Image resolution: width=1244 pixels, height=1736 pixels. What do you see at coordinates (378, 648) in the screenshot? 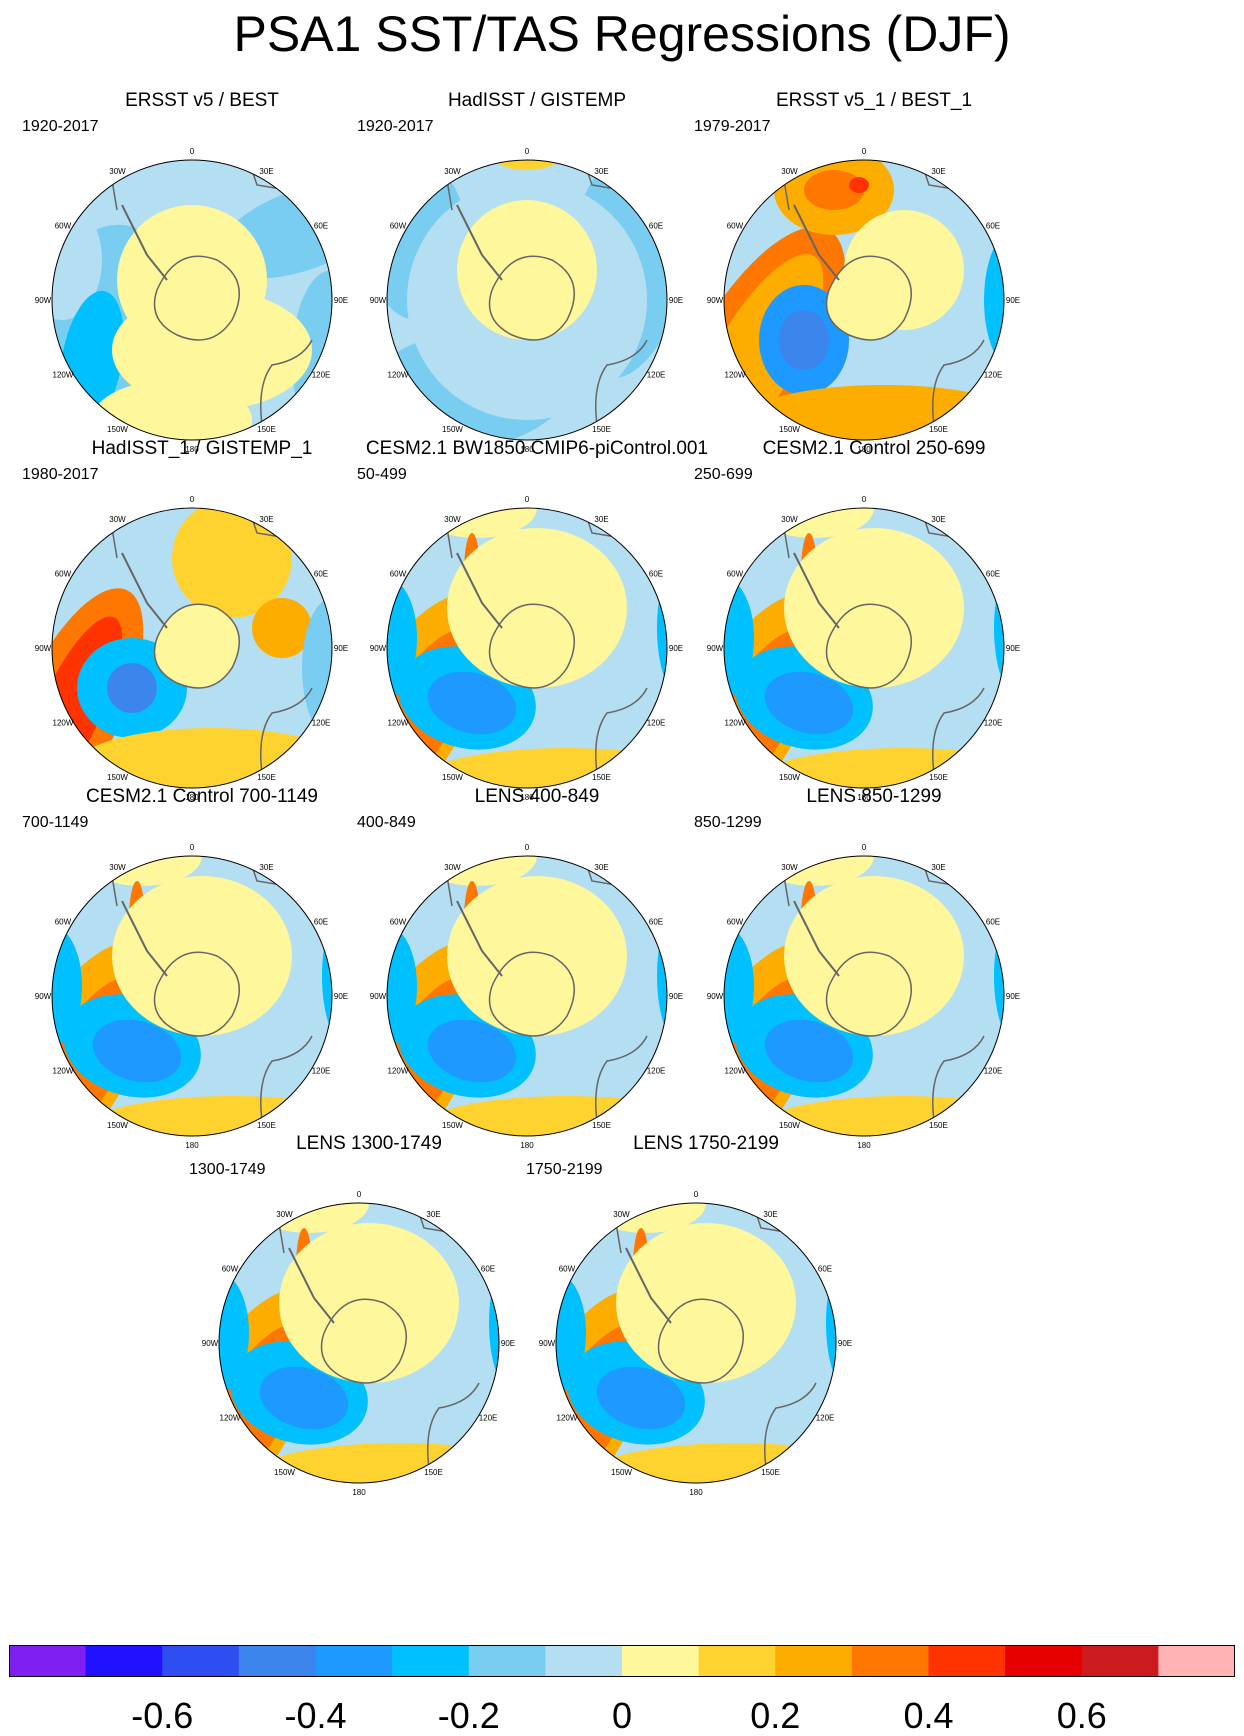
I see `longitude-label: 90W` at bounding box center [378, 648].